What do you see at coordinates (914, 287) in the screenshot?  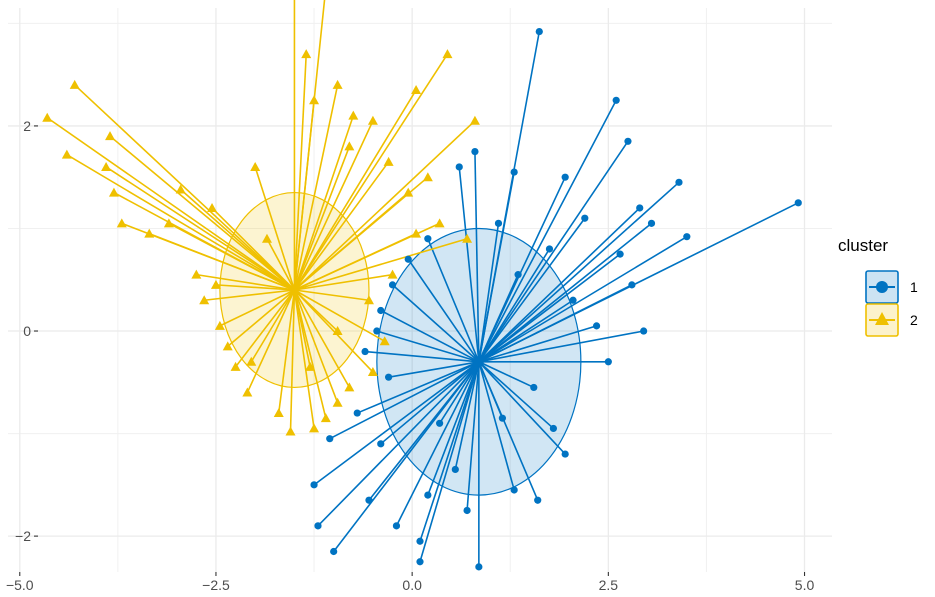 I see `legend-label-1: 1` at bounding box center [914, 287].